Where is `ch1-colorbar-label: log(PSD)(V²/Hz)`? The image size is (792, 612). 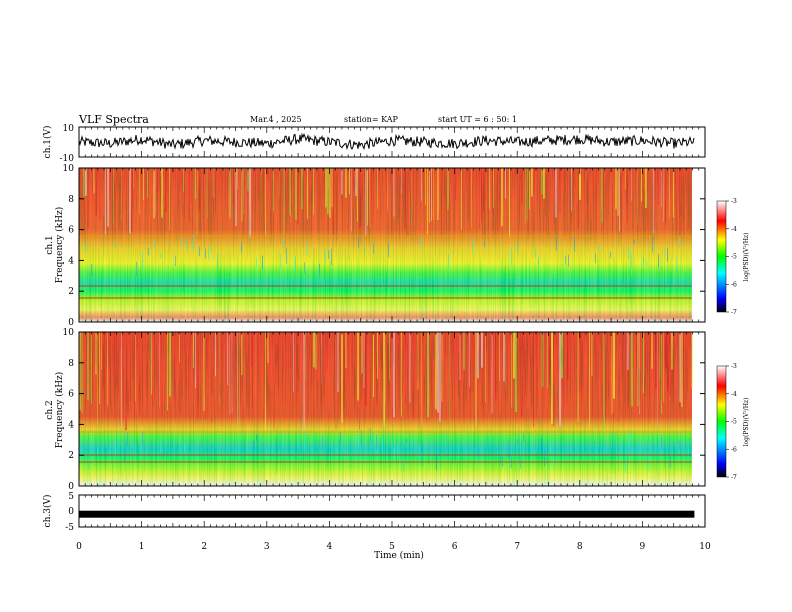 ch1-colorbar-label: log(PSD)(V²/Hz) is located at coordinates (746, 257).